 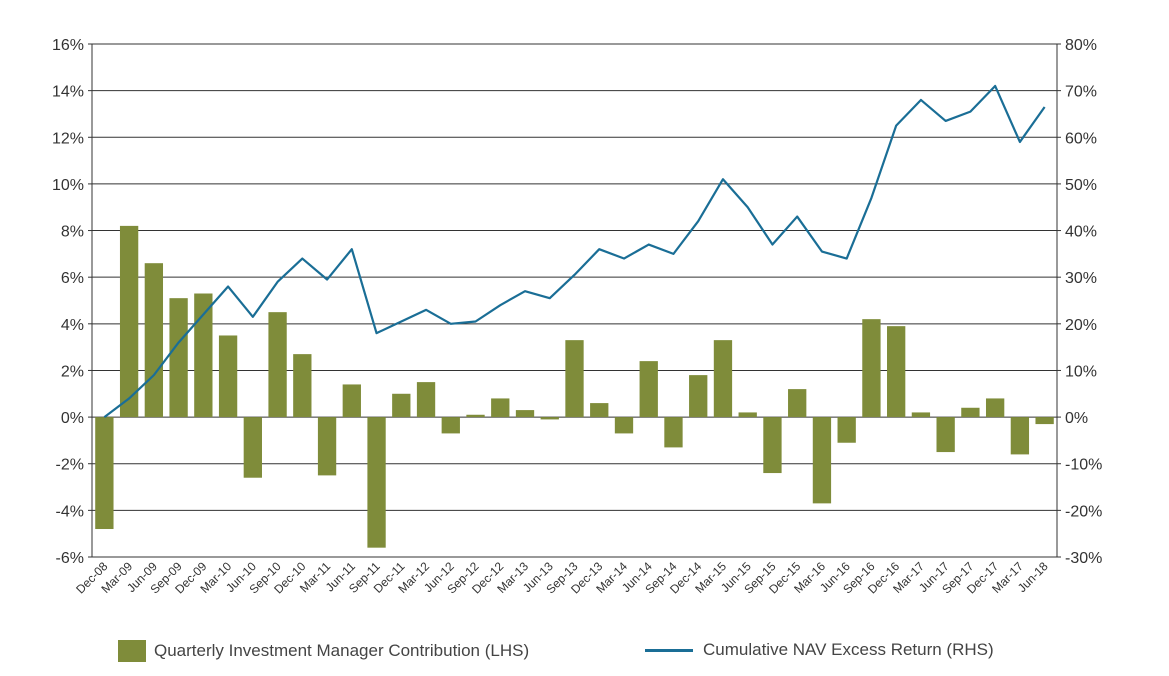 What do you see at coordinates (132, 651) in the screenshot?
I see `legend-bar-swatch` at bounding box center [132, 651].